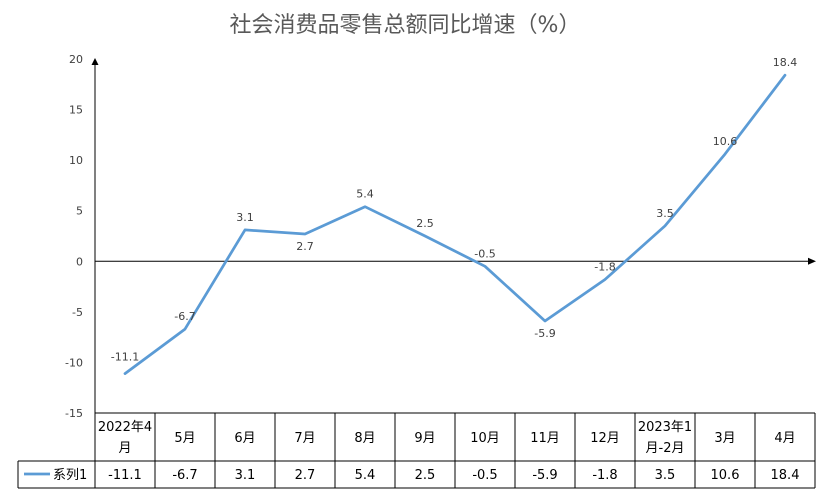 Image resolution: width=830 pixels, height=497 pixels. I want to click on data-label: 2.5, so click(425, 223).